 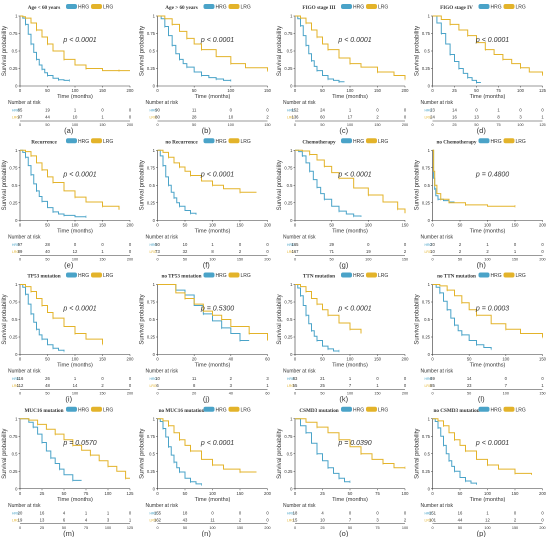 What do you see at coordinates (217, 309) in the screenshot?
I see `p-value: p = 0.5300` at bounding box center [217, 309].